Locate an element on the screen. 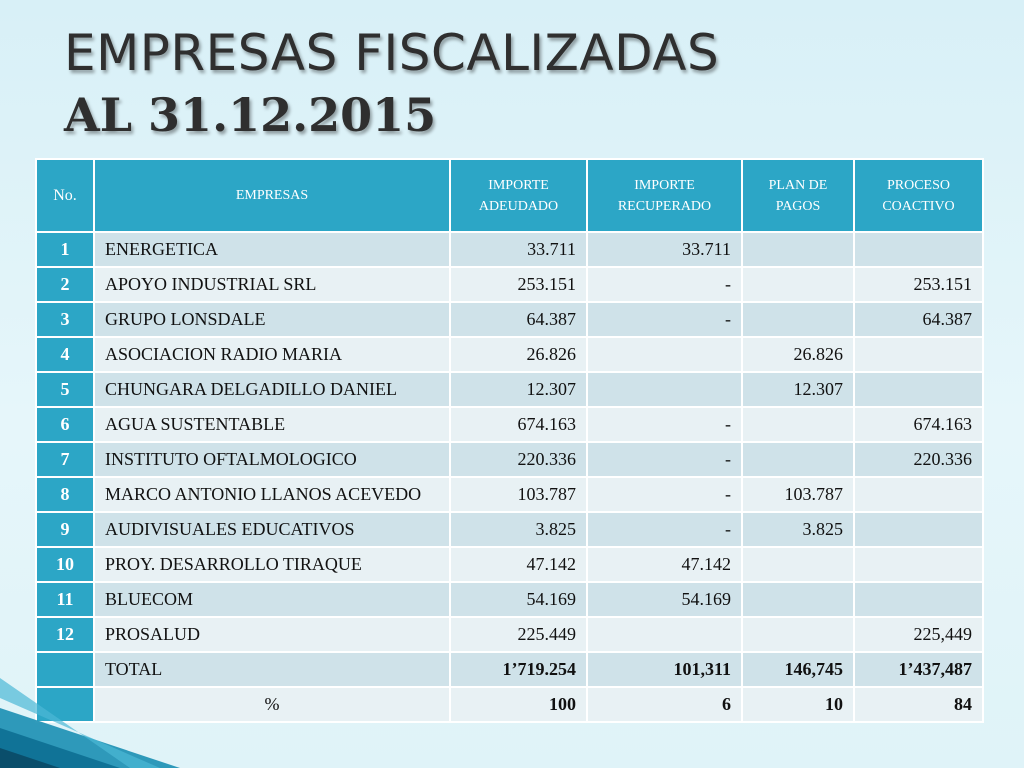 The height and width of the screenshot is (768, 1024). row-importe-adeudado: 26.826 is located at coordinates (518, 354).